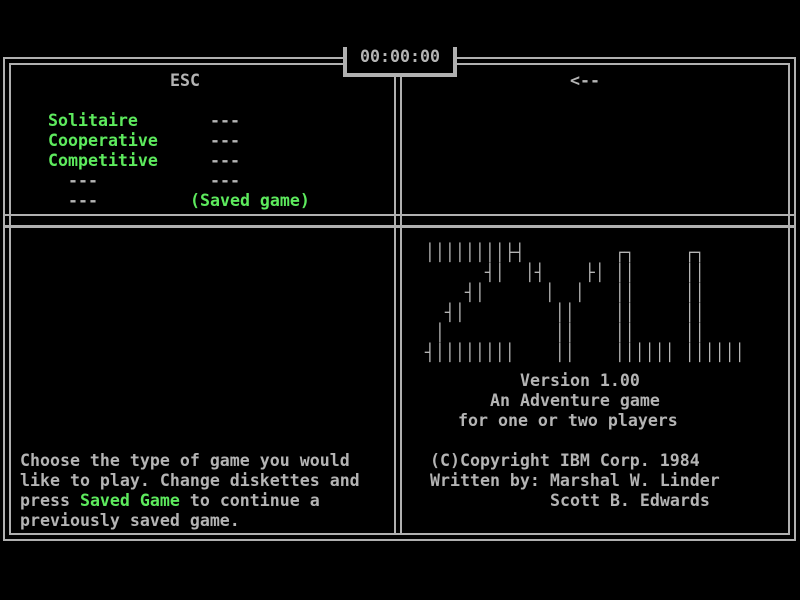  Describe the element at coordinates (580, 380) in the screenshot. I see `version-text: Version 1.00` at that location.